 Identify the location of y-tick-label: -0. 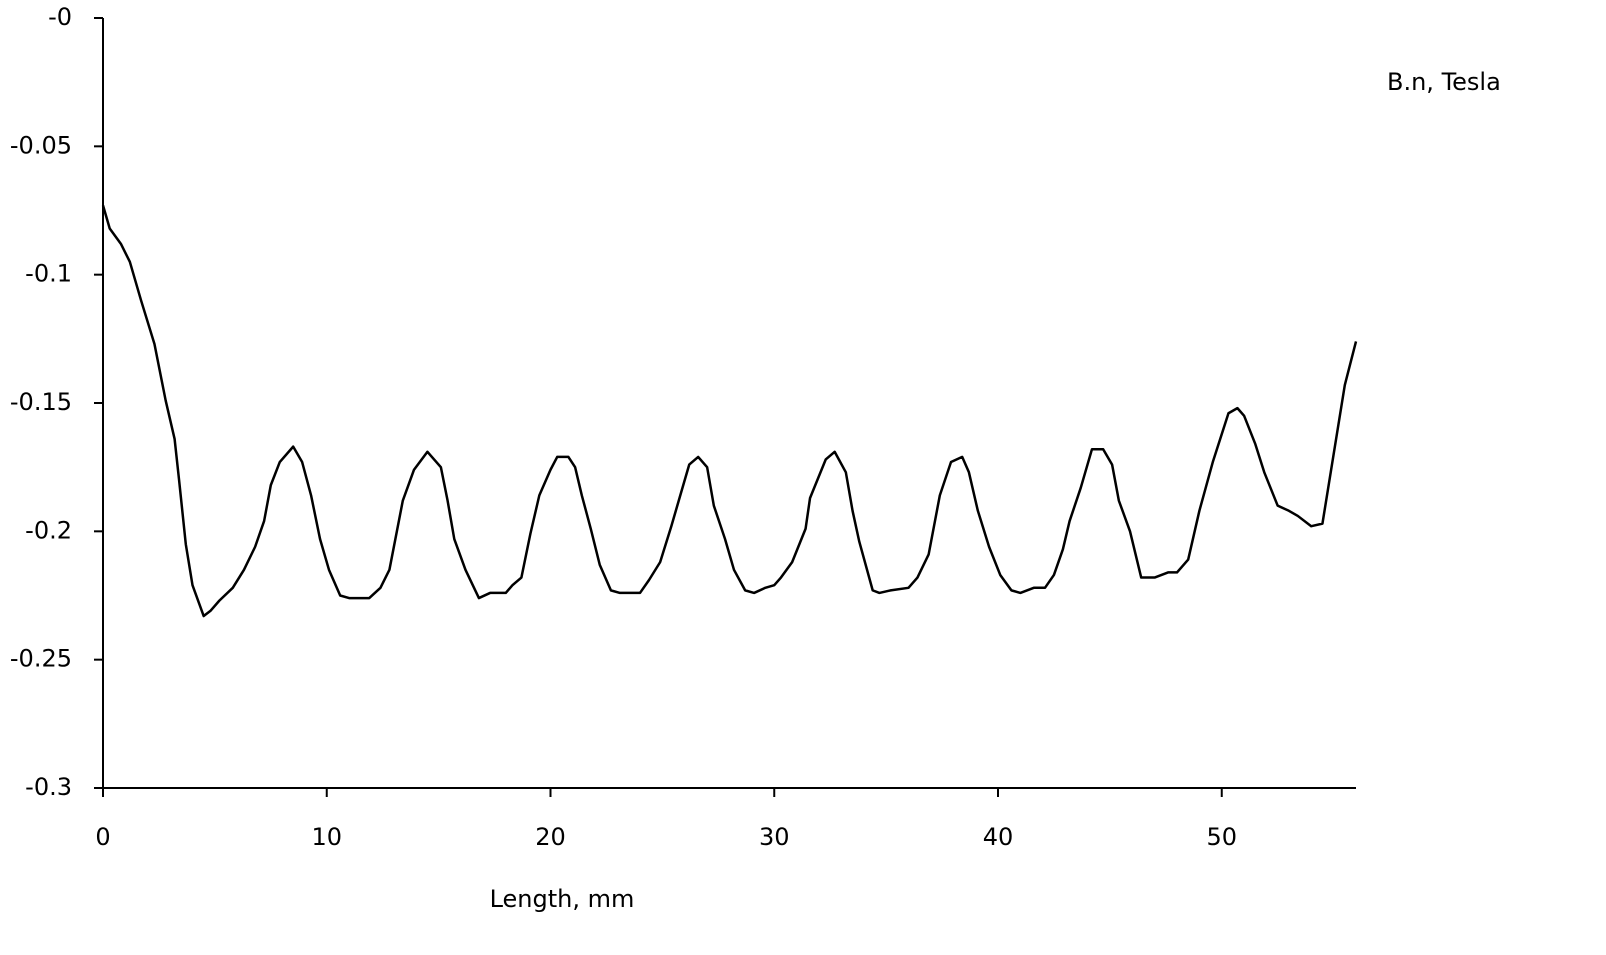
(60, 17).